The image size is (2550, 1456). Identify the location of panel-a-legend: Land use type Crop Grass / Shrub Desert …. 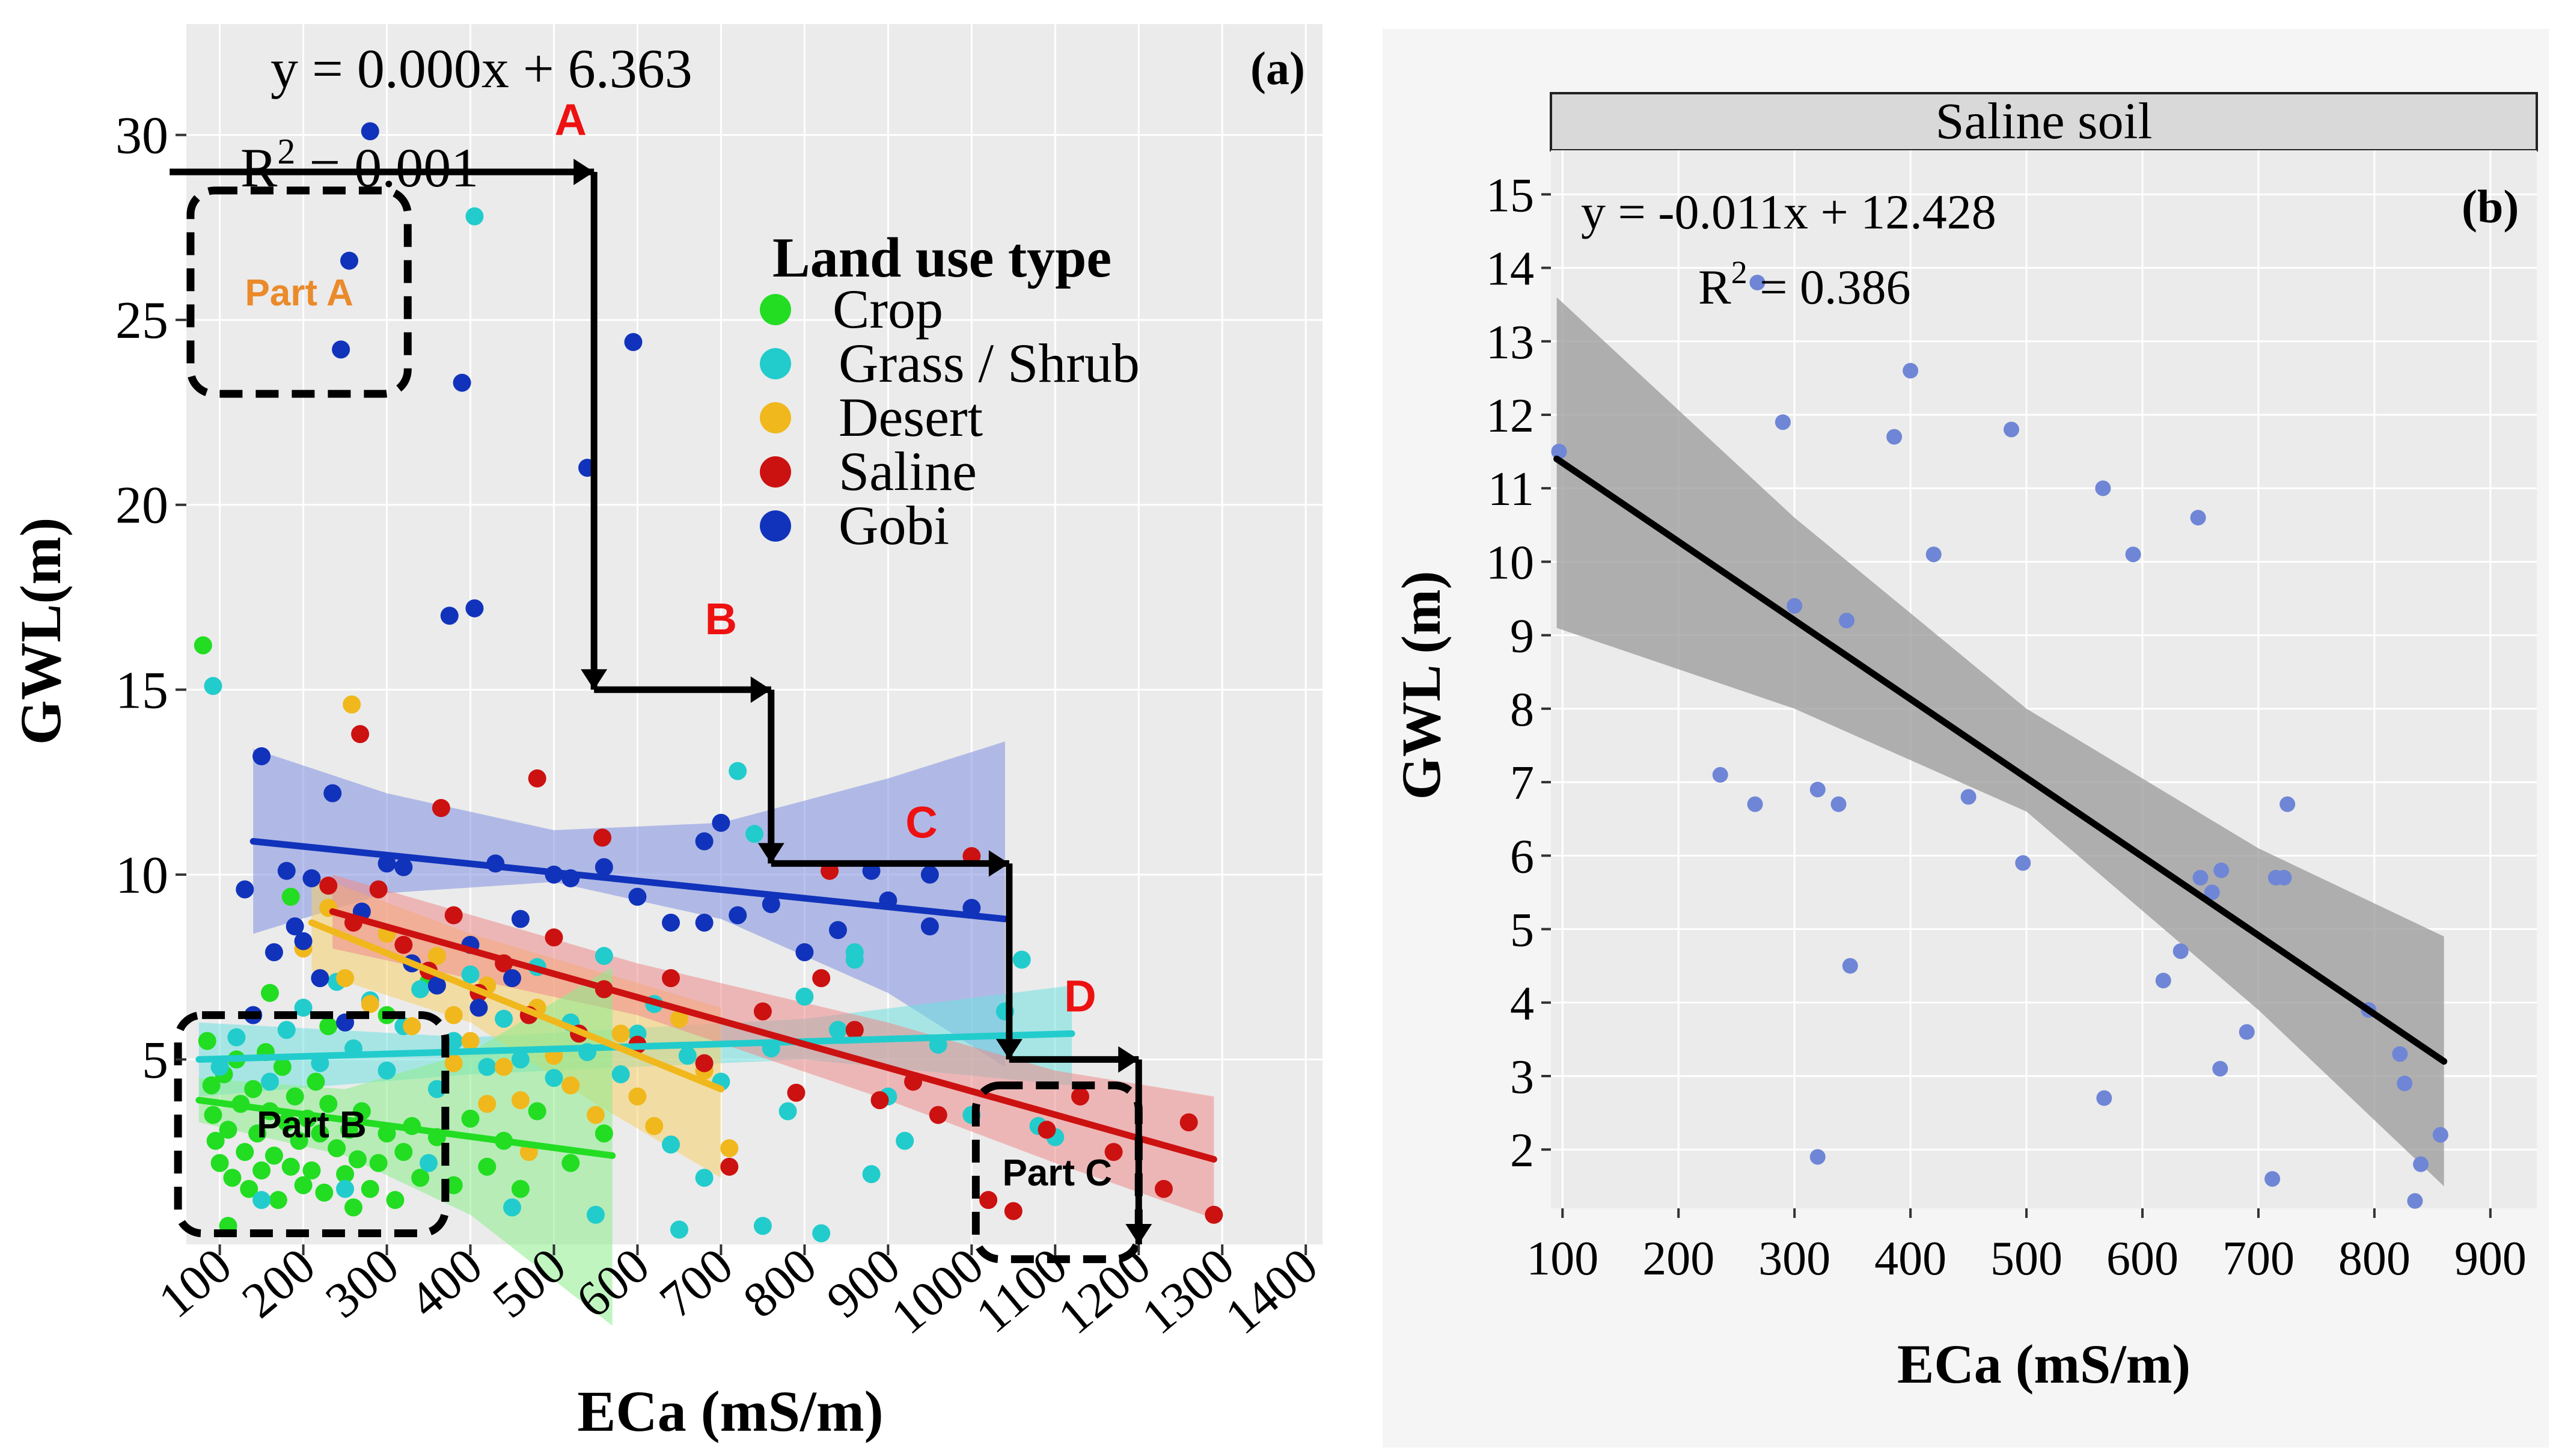
(950, 392).